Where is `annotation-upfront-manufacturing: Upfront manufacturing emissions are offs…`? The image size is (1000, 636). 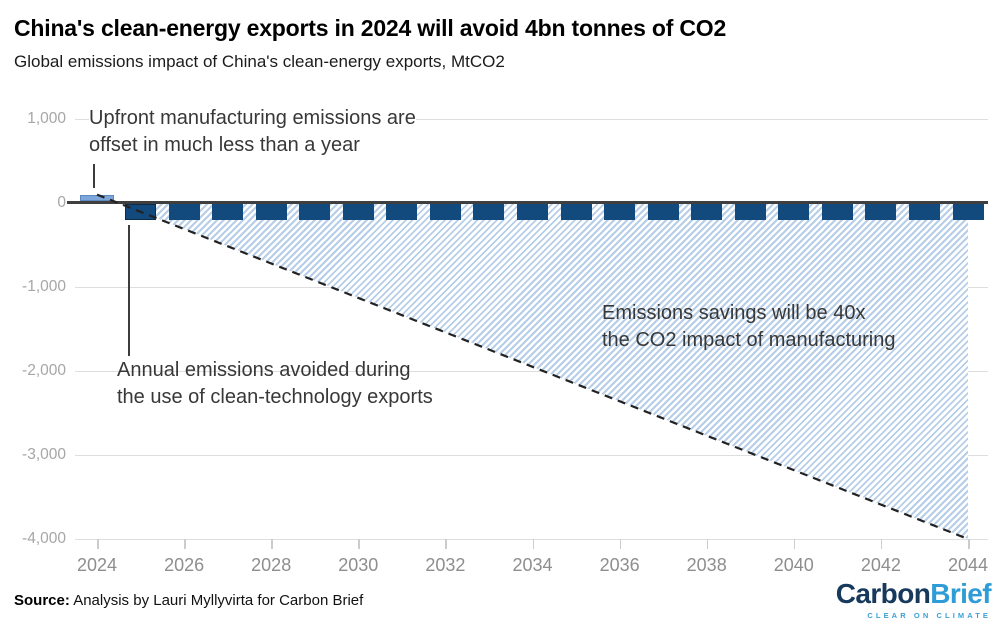 annotation-upfront-manufacturing: Upfront manufacturing emissions are offs… is located at coordinates (252, 132).